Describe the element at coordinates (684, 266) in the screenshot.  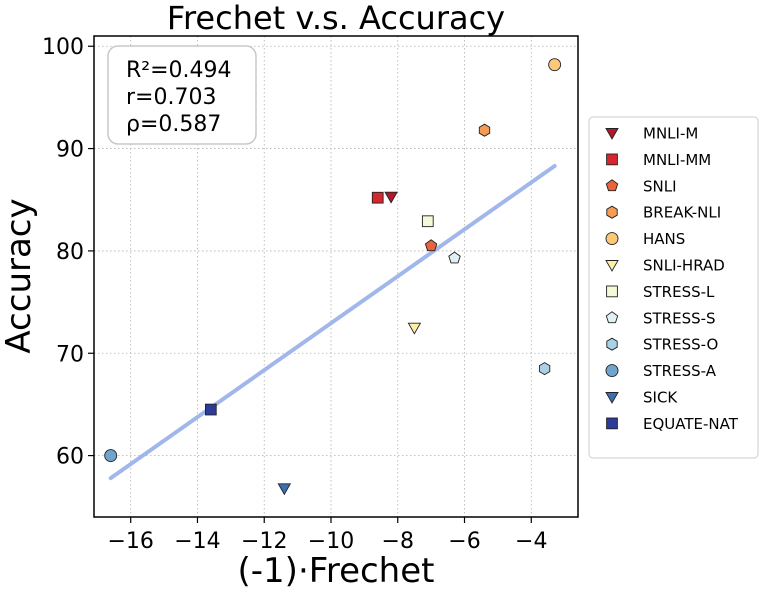
I see `legend-label: SNLI-HRAD` at that location.